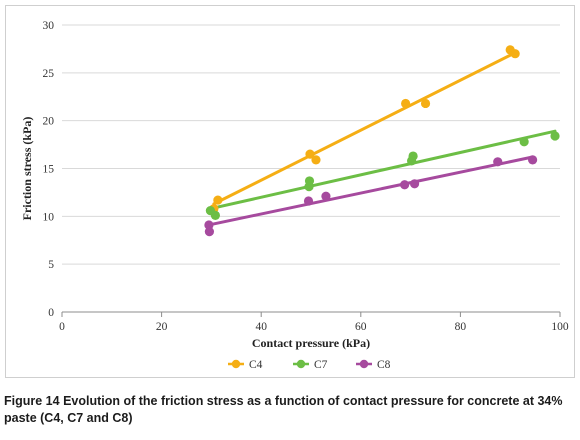 The width and height of the screenshot is (580, 440). What do you see at coordinates (256, 365) in the screenshot?
I see `legend-label-c4: C4` at bounding box center [256, 365].